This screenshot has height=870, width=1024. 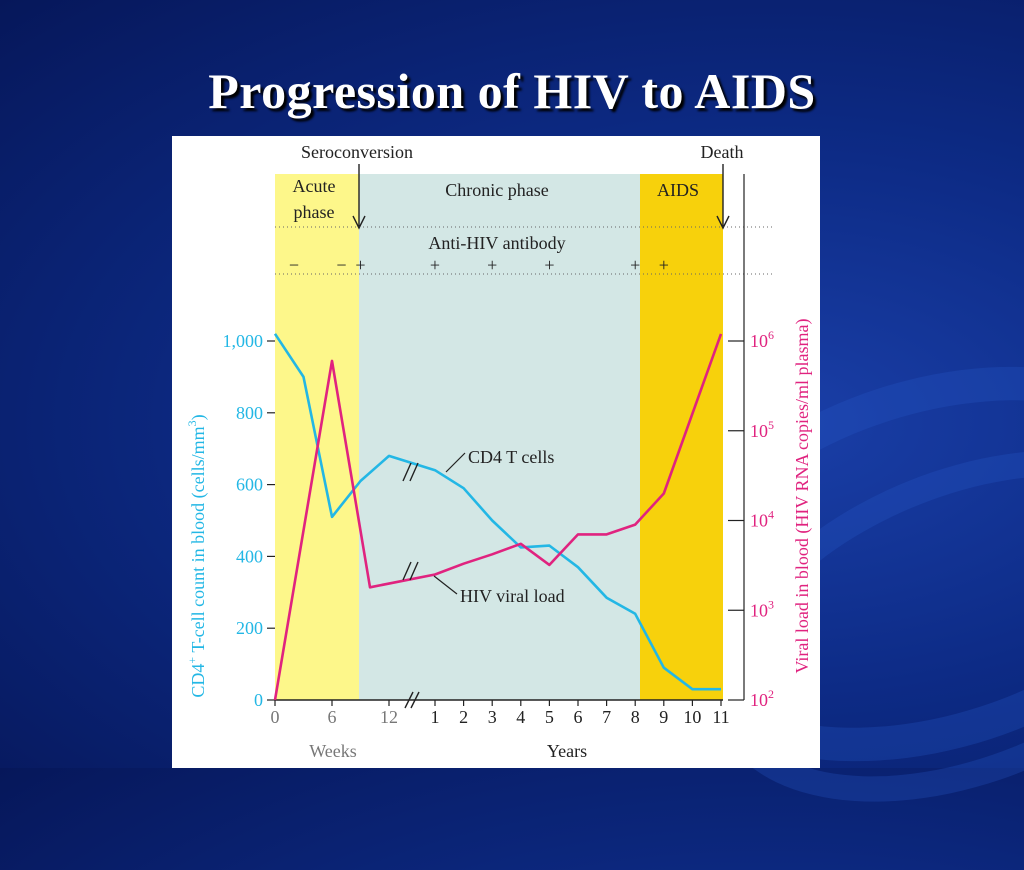 I want to click on x-axis-break, so click(x=412, y=700).